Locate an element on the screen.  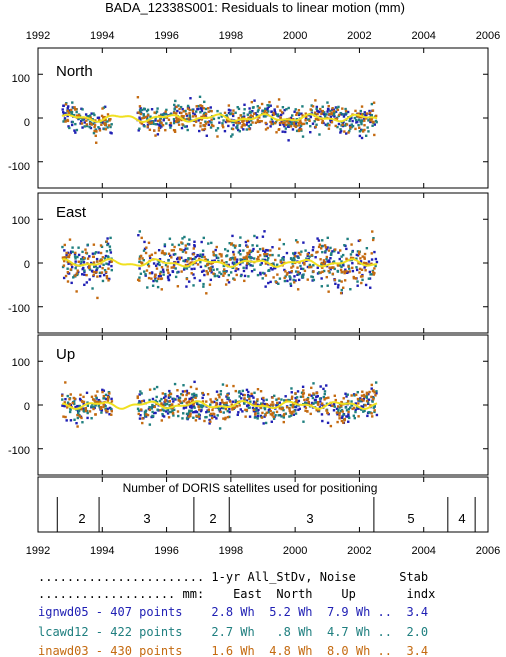
x-tick-label: 1992 is located at coordinates (38, 36).